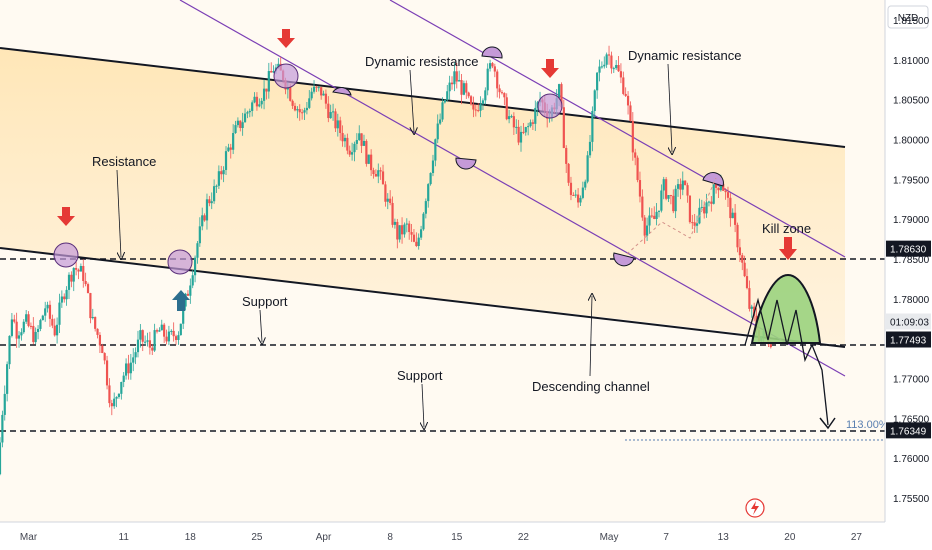 This screenshot has width=932, height=550. I want to click on y-tick-label: 1.79000, so click(911, 220).